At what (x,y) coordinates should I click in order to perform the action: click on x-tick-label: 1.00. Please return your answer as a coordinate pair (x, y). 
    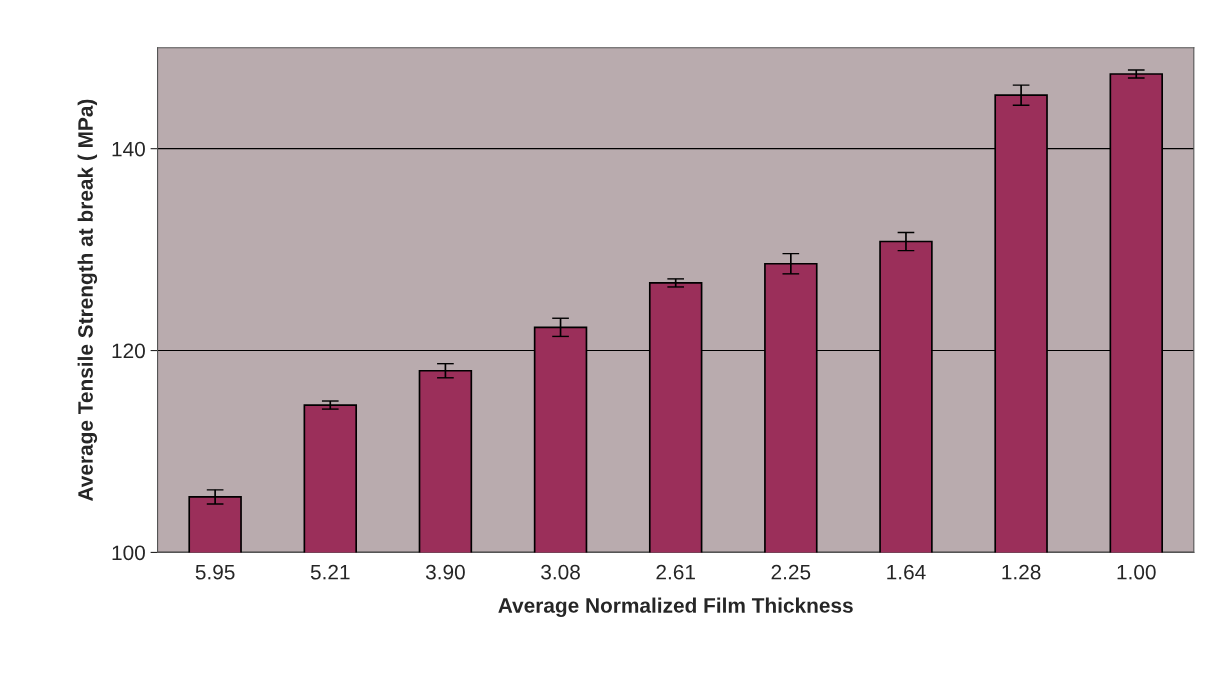
    Looking at the image, I should click on (1136, 572).